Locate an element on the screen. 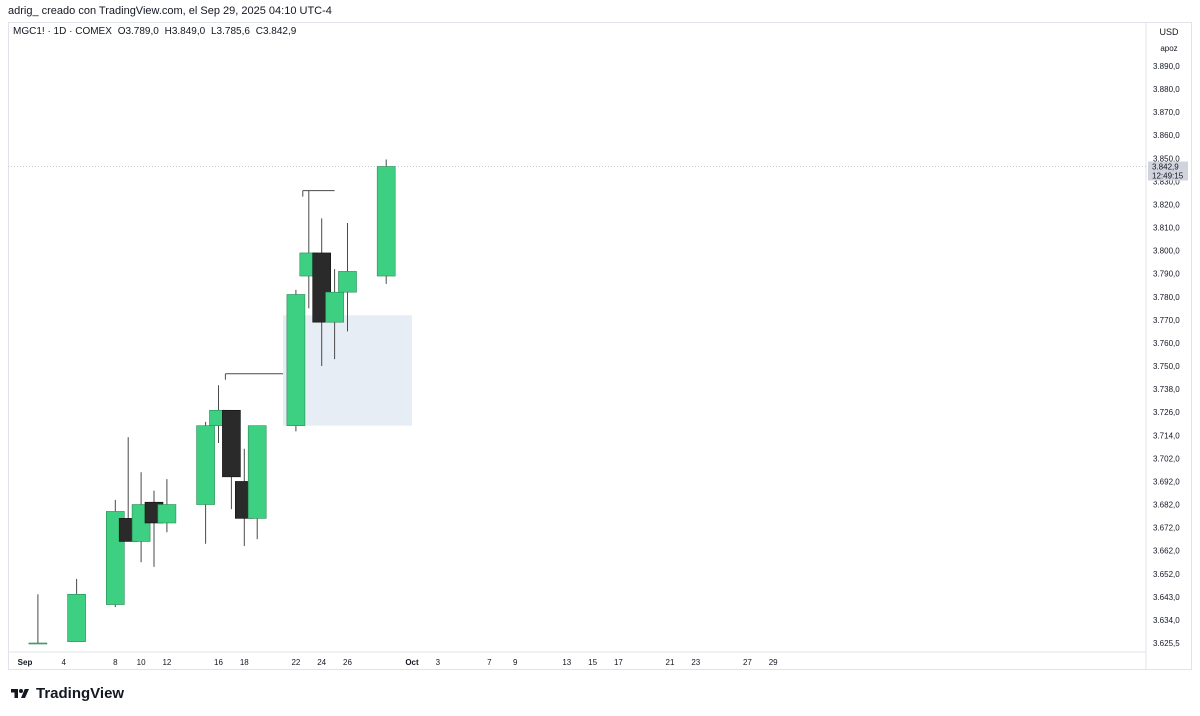  price-tick-label: 3.702,0 is located at coordinates (1166, 458).